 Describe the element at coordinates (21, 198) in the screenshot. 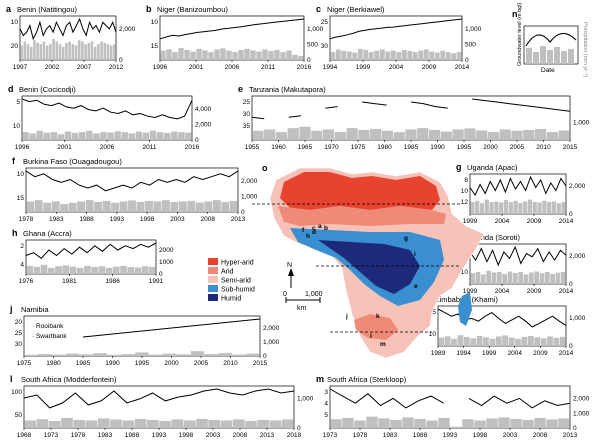

I see `y-tick-label: 15` at that location.